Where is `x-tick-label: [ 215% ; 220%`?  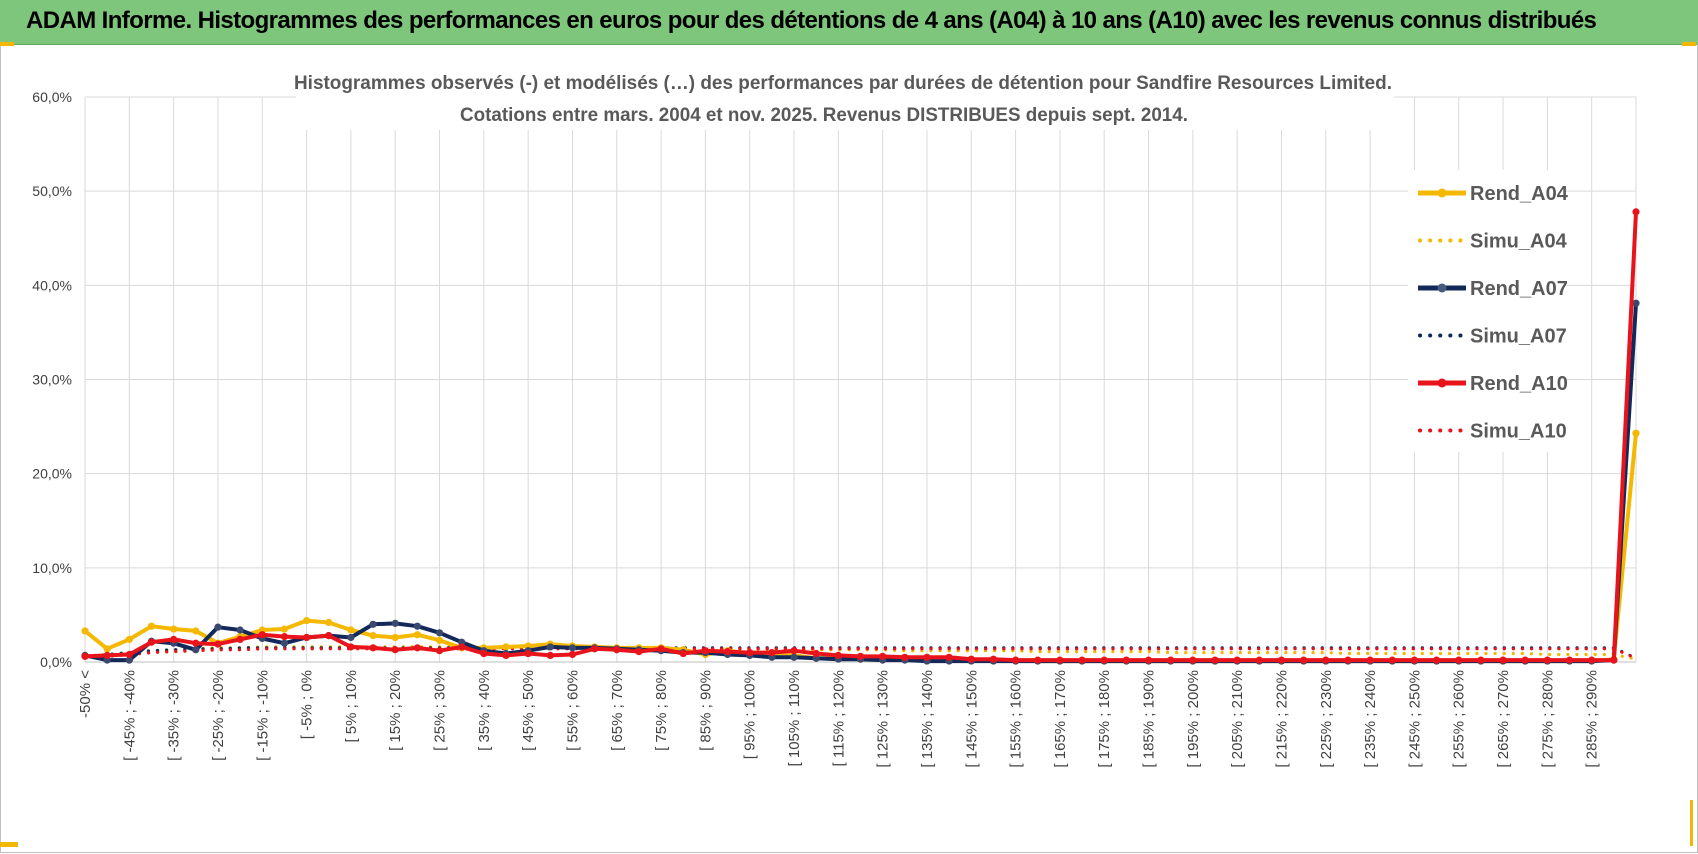
x-tick-label: [ 215% ; 220% is located at coordinates (1281, 719).